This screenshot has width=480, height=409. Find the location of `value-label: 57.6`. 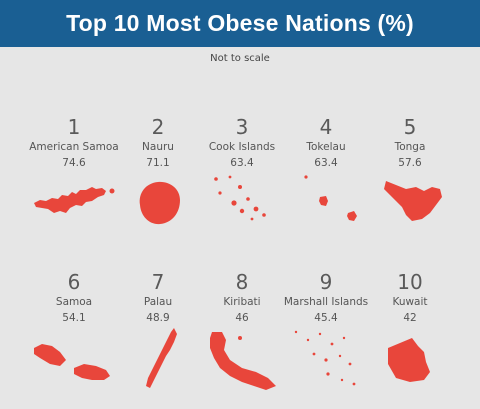

value-label: 57.6 is located at coordinates (410, 163).